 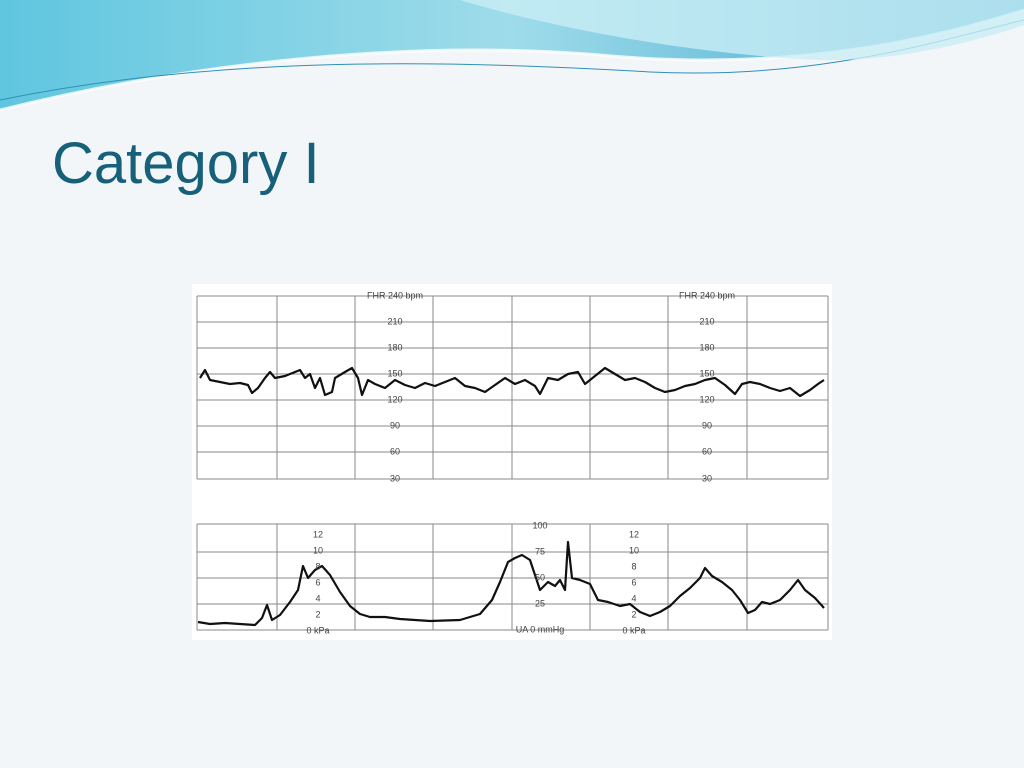 I want to click on ua-trace, so click(x=511, y=583).